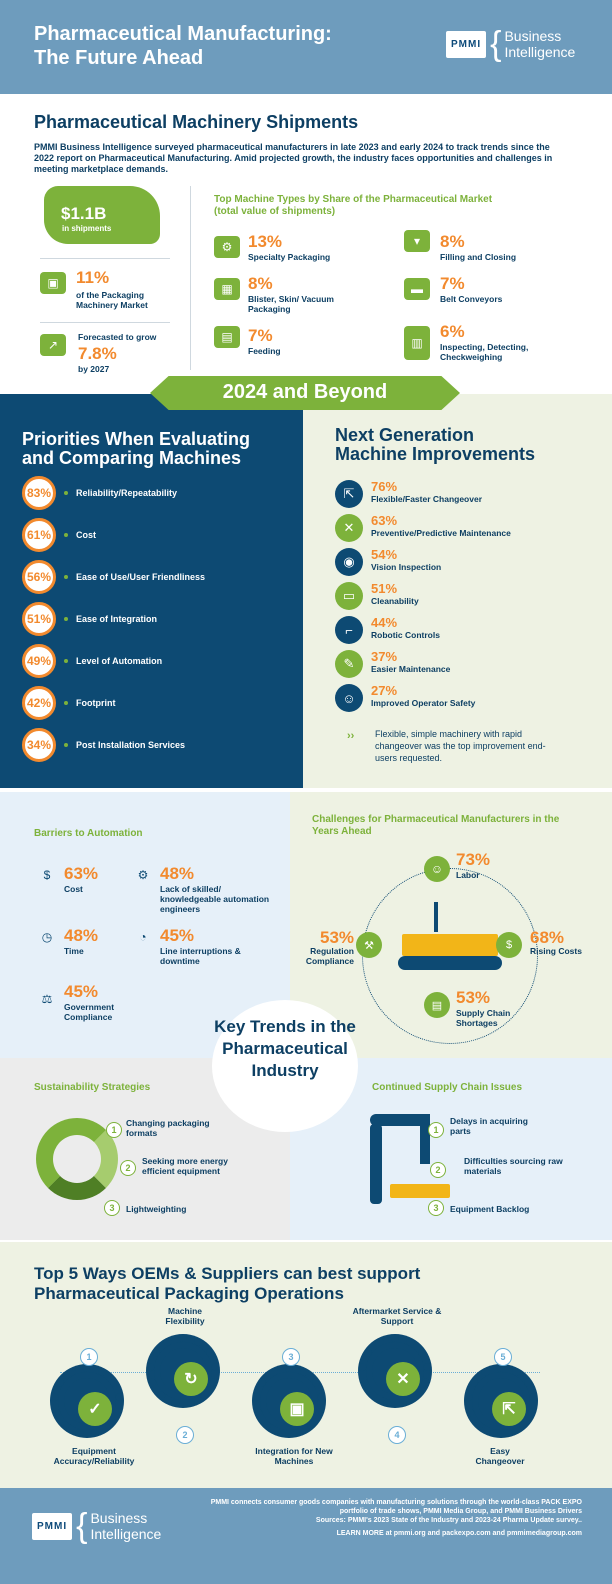  Describe the element at coordinates (73, 889) in the screenshot. I see `barriers-items-0-label: Cost` at that location.